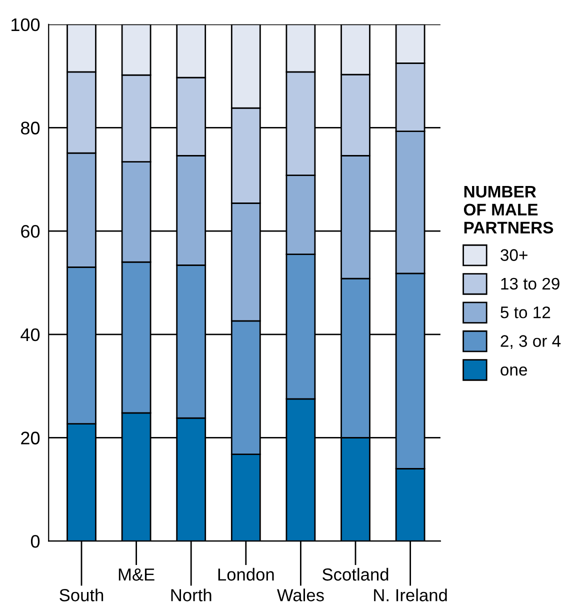 This screenshot has height=610, width=572. I want to click on y-tick-label: 0, so click(35, 541).